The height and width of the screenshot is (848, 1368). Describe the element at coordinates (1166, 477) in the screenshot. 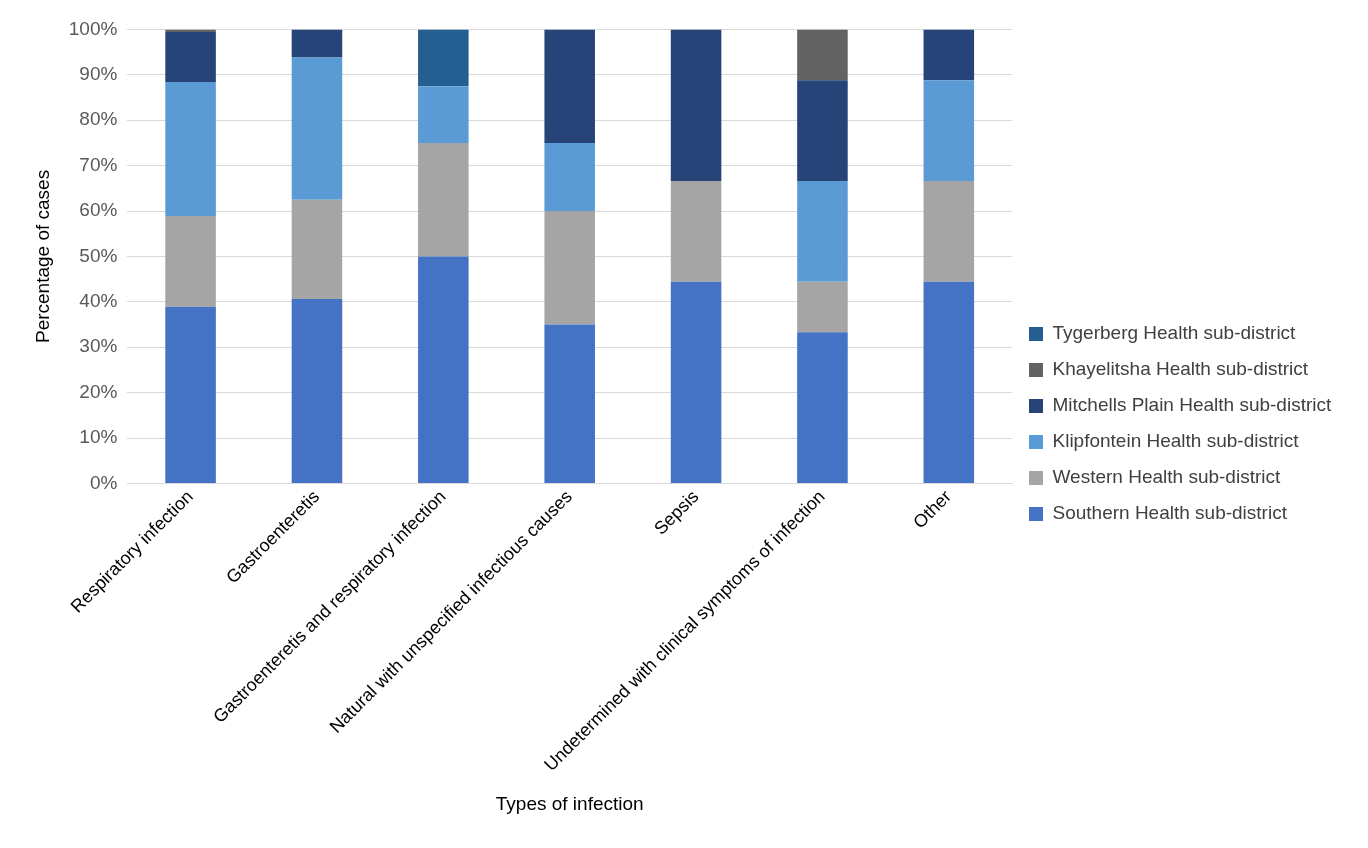

I see `legend-label: Western Health sub-district` at that location.